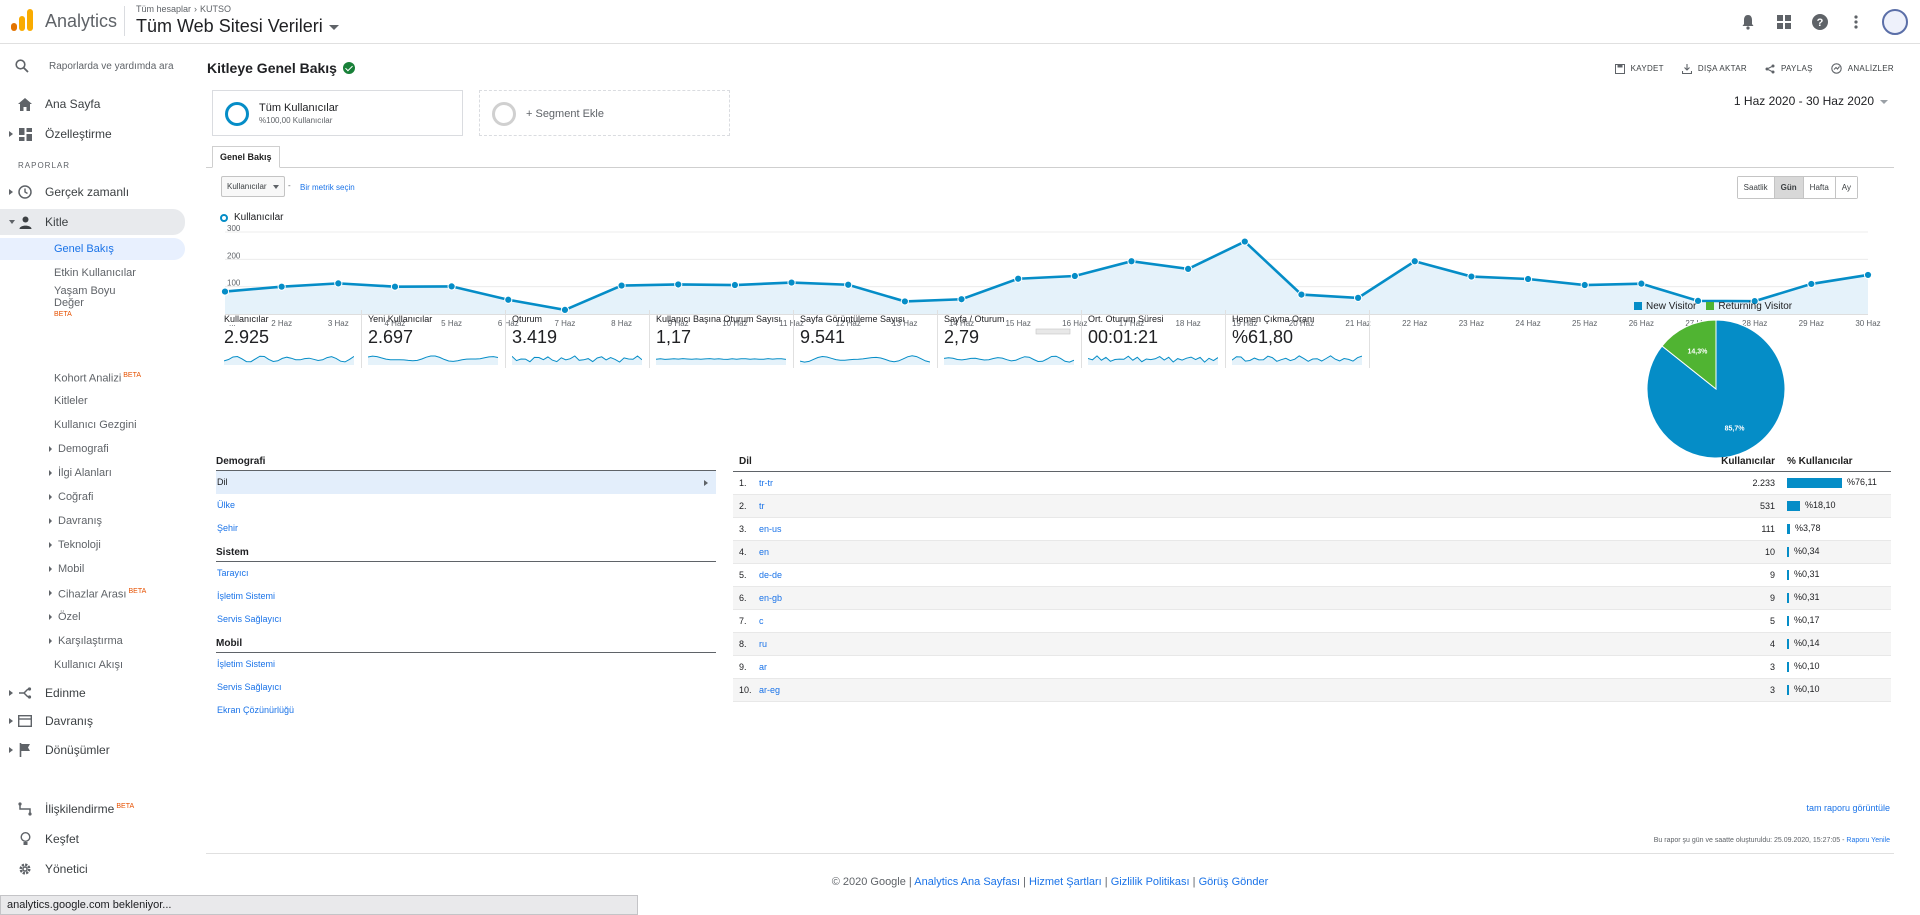  I want to click on language-link: tr-tr, so click(766, 482).